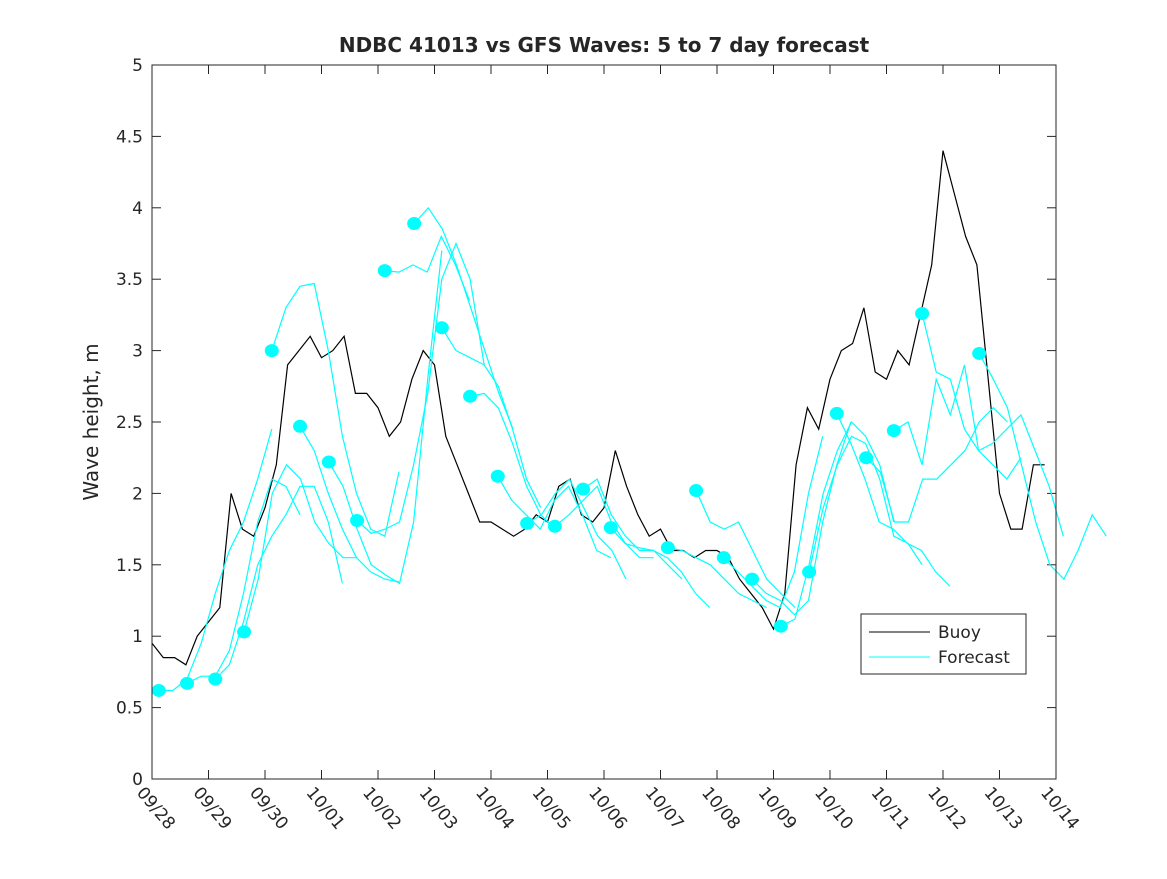 The width and height of the screenshot is (1167, 879). Describe the element at coordinates (381, 808) in the screenshot. I see `x-tick-label: 10/02` at that location.